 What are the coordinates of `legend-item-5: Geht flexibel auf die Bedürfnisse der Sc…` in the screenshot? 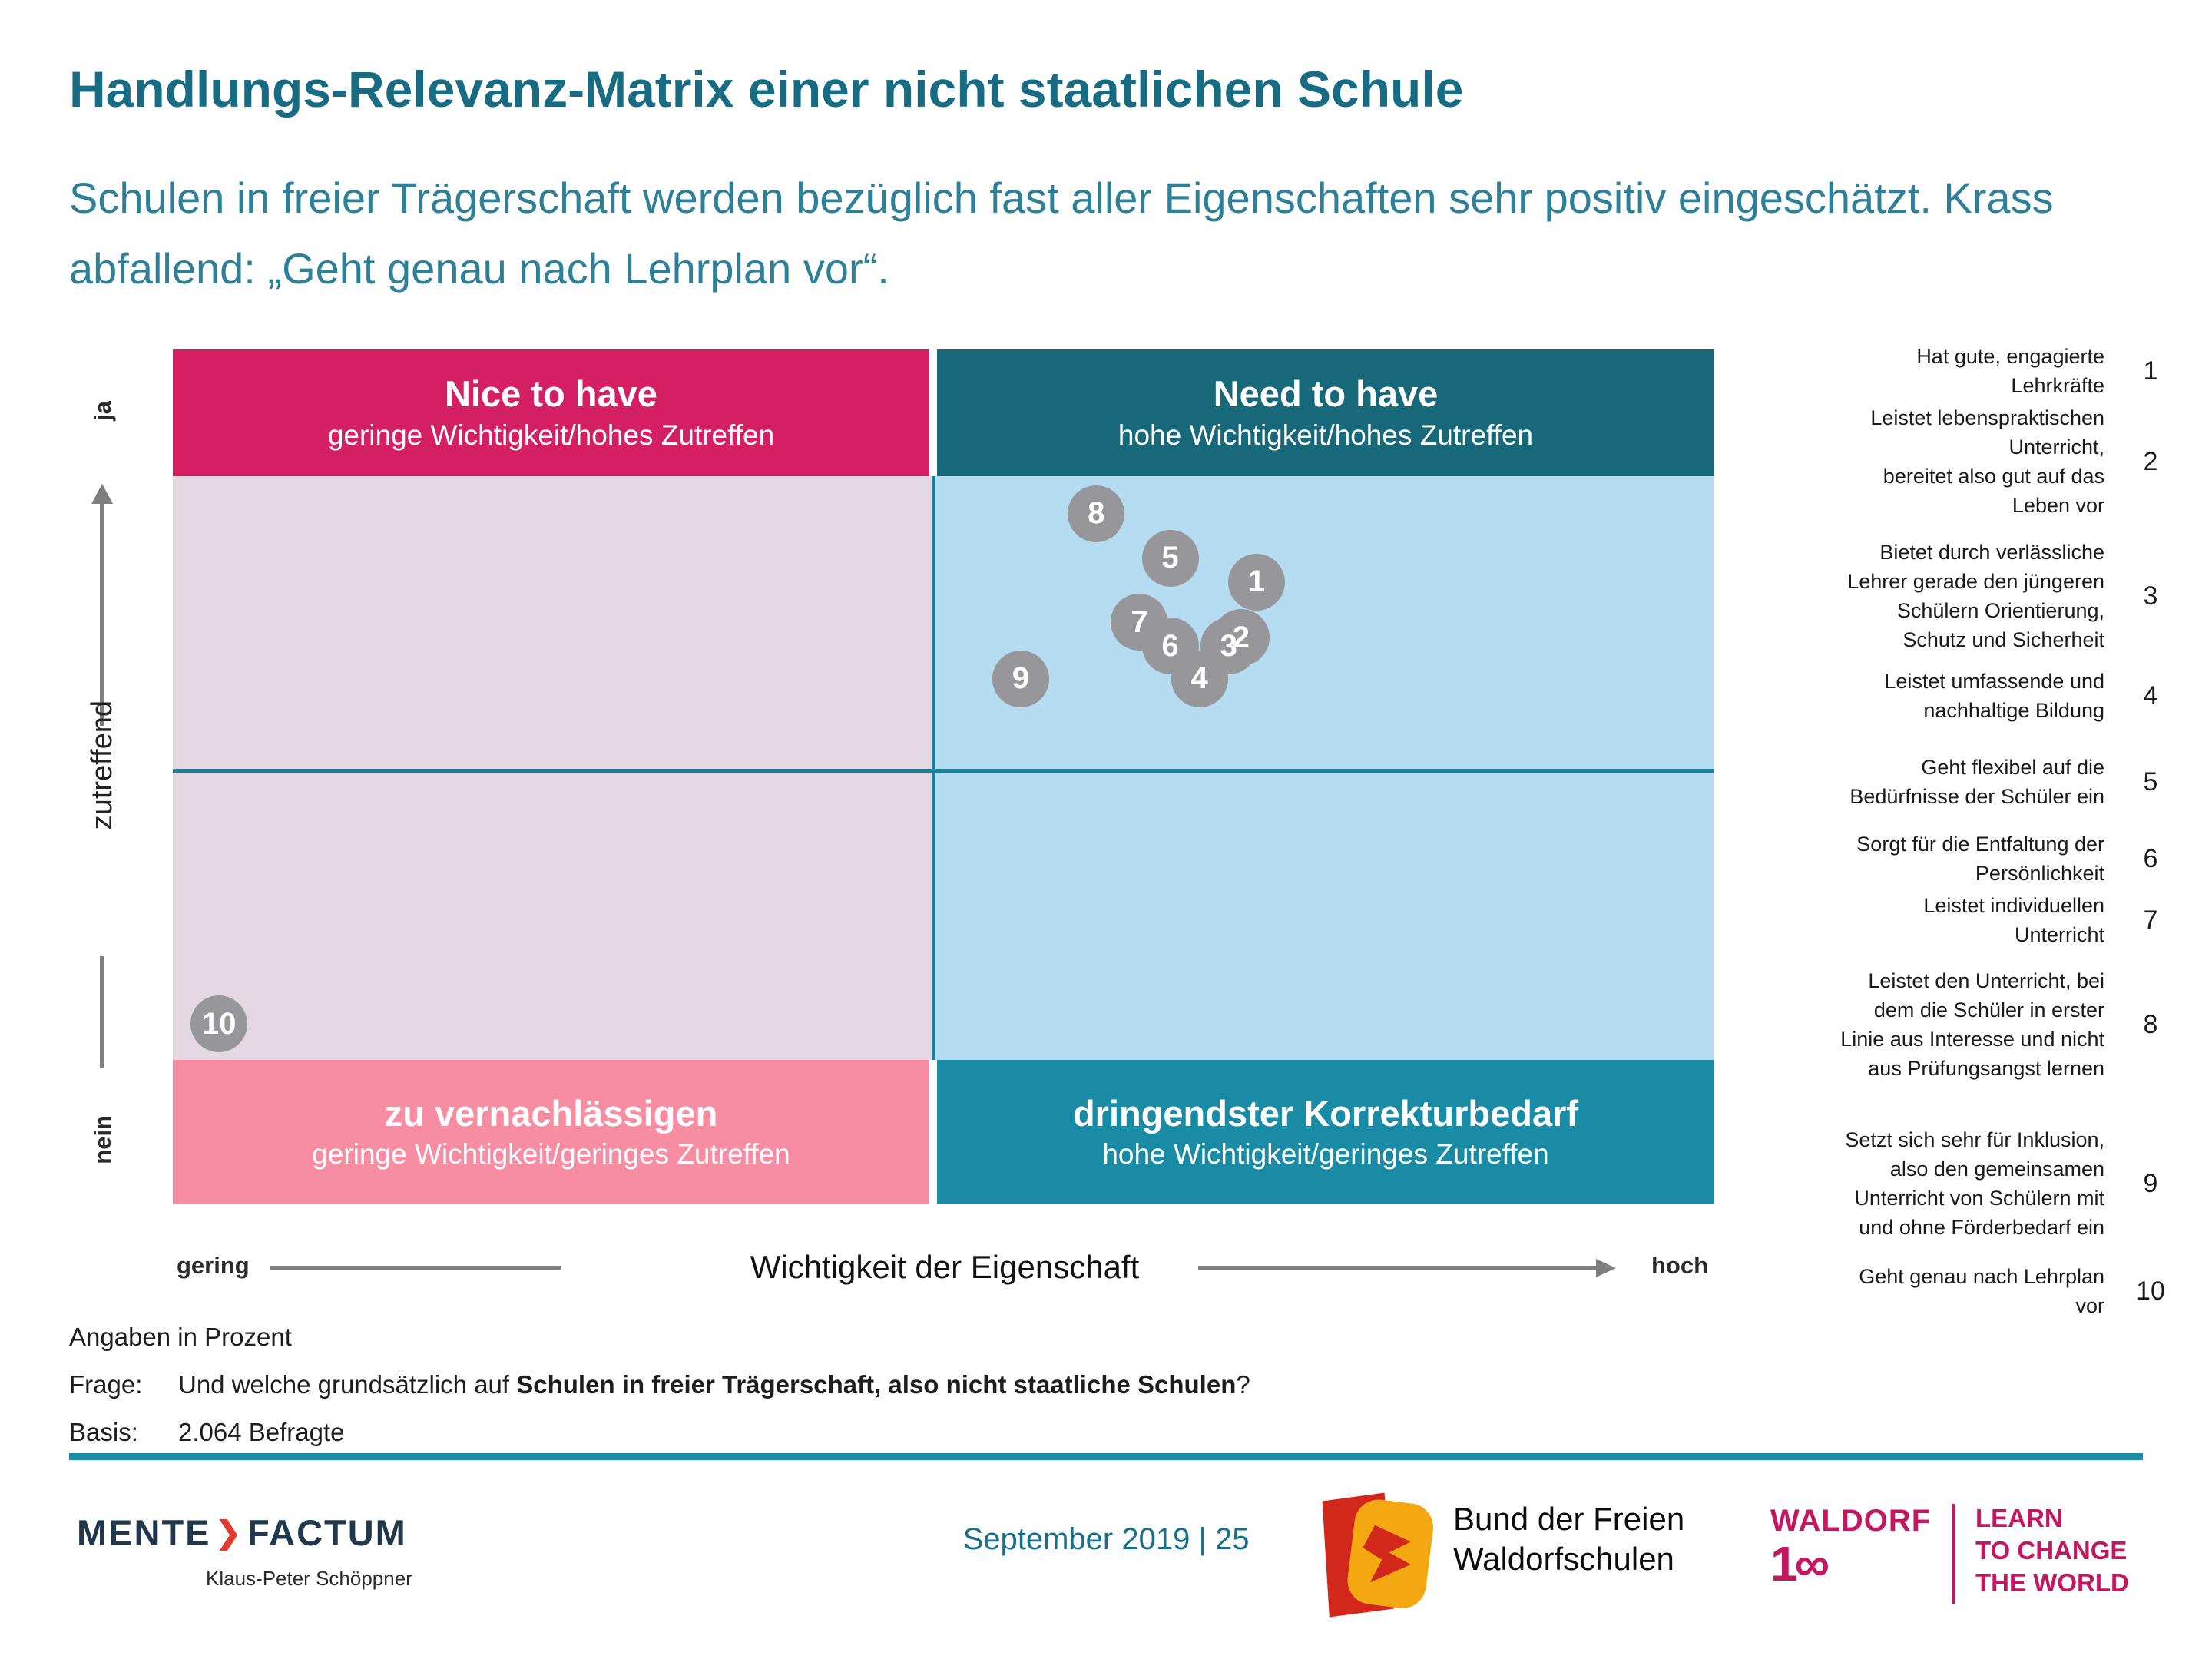 It's located at (1993, 782).